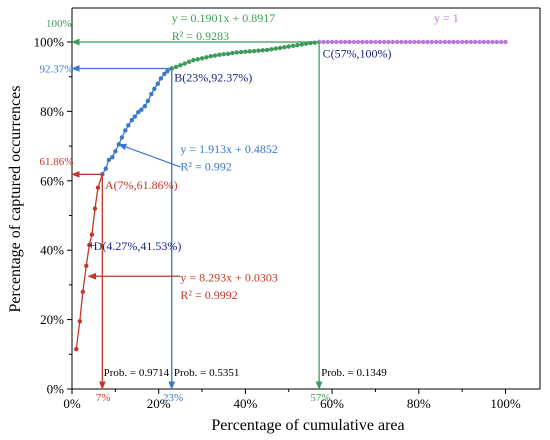 Image resolution: width=550 pixels, height=440 pixels. I want to click on annotation-label: C(57%,100%), so click(357, 53).